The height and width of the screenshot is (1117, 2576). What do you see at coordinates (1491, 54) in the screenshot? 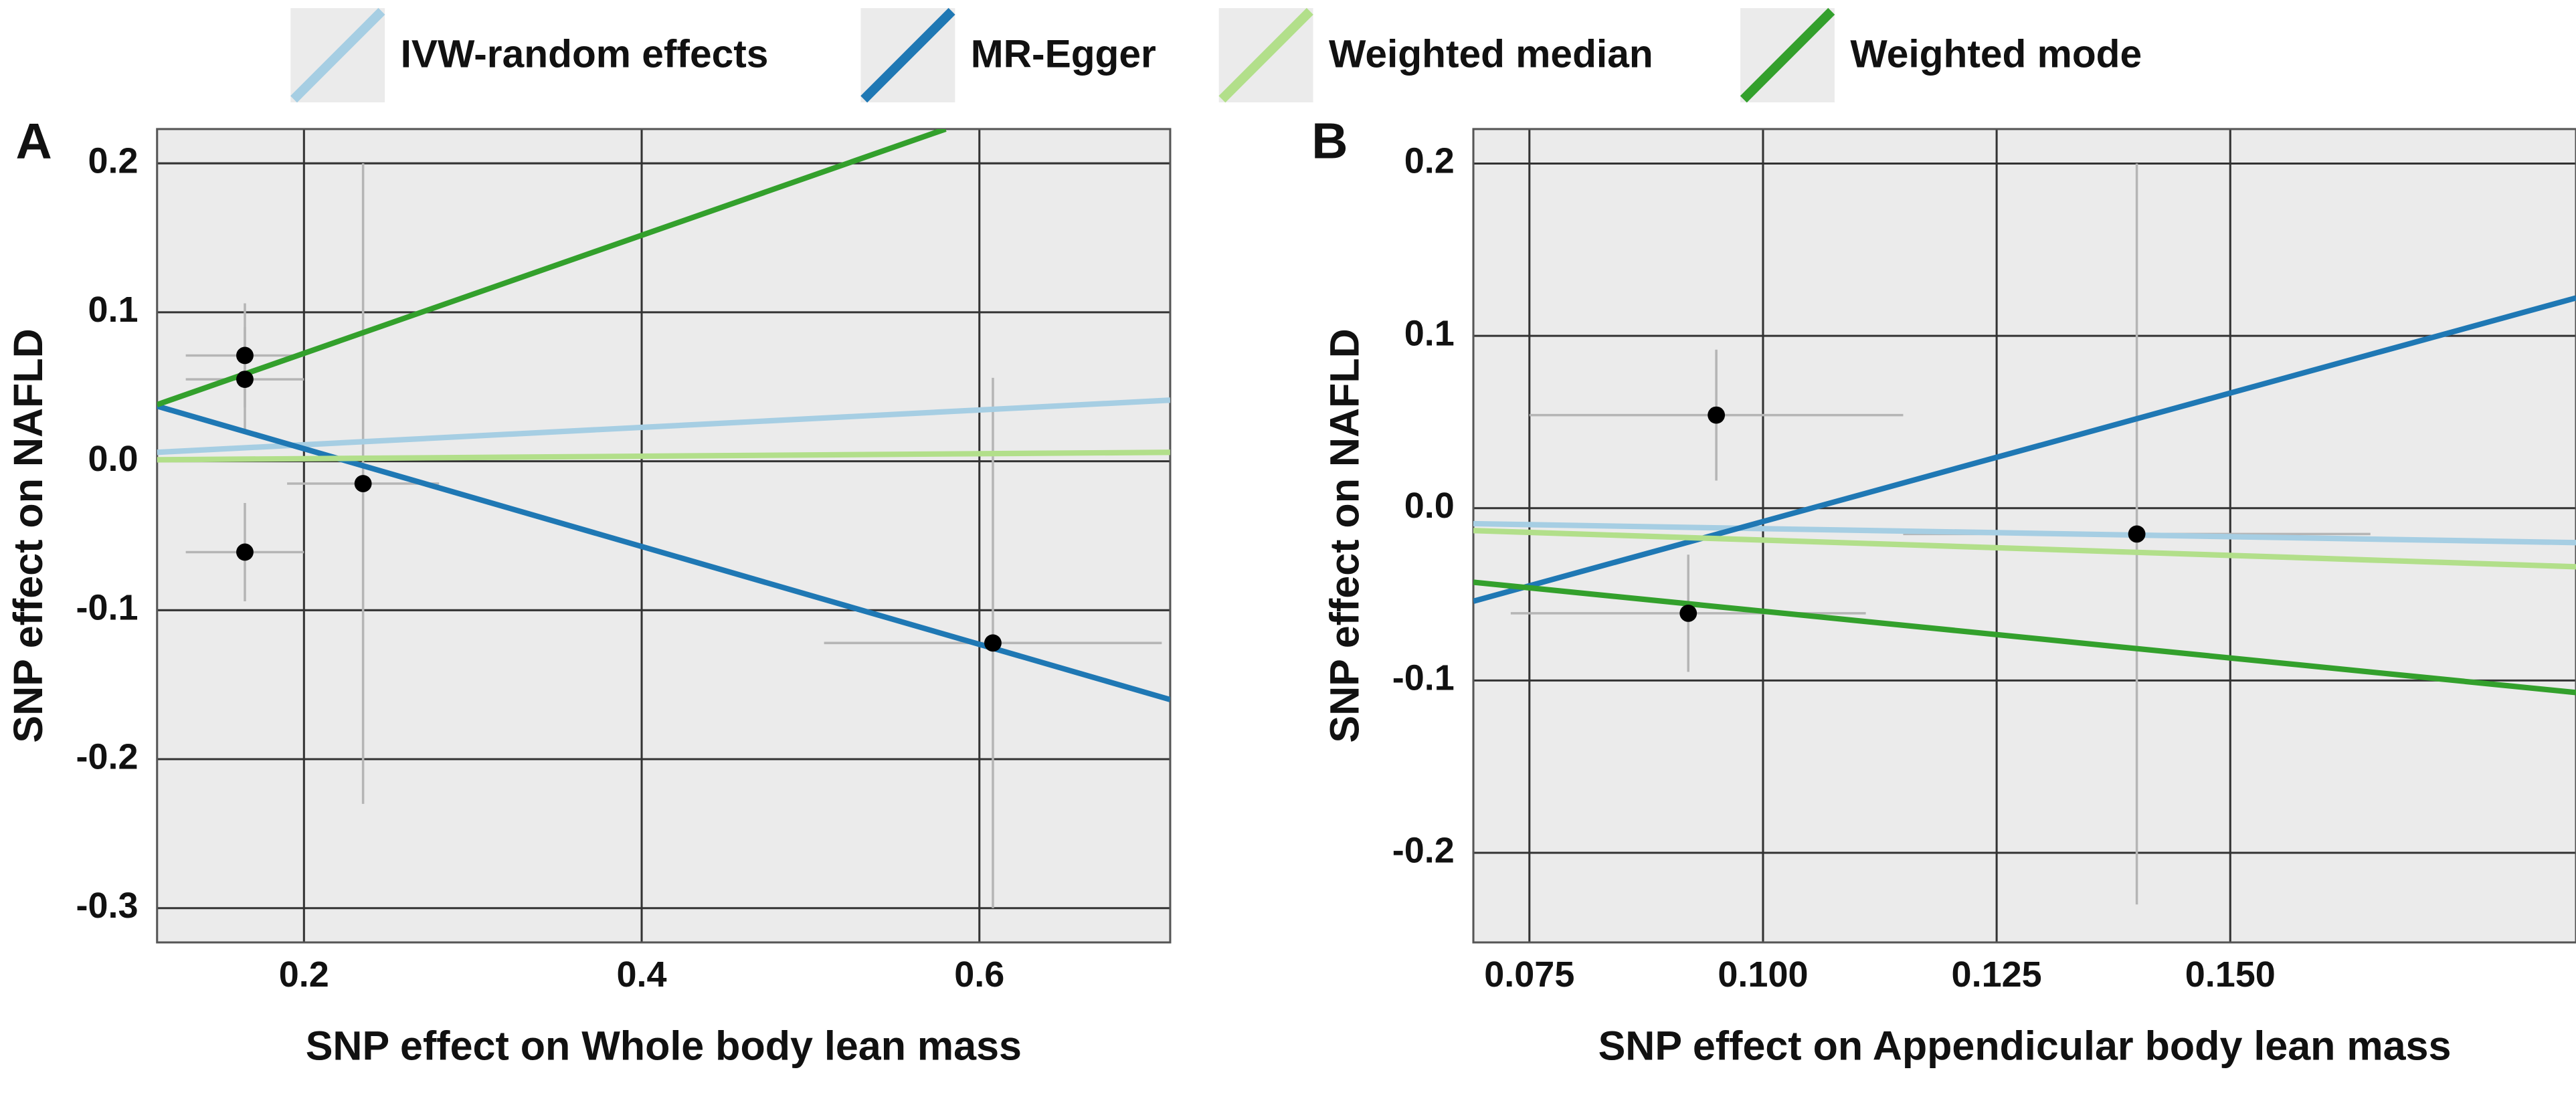
I see `legend-label: Weighted median` at bounding box center [1491, 54].